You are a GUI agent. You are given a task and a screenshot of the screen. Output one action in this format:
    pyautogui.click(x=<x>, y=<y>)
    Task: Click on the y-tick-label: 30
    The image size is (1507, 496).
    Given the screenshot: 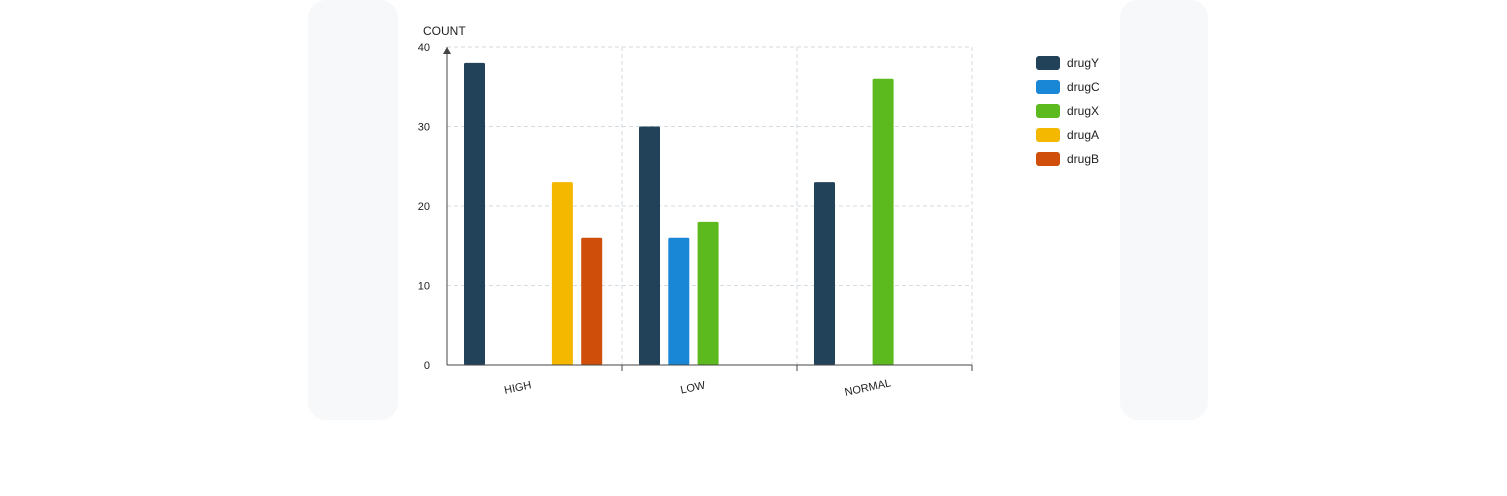 What is the action you would take?
    pyautogui.click(x=424, y=128)
    